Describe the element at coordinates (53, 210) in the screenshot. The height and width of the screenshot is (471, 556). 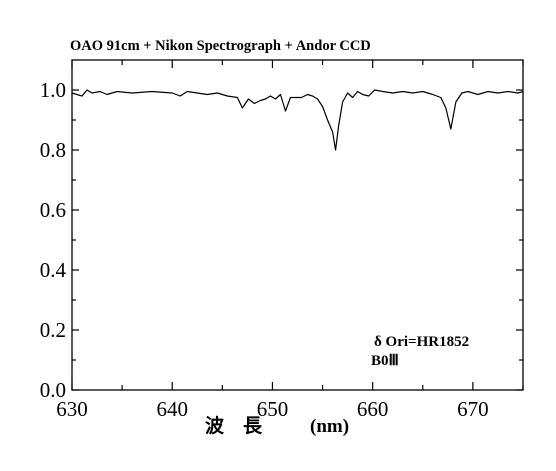
I see `y-tick-label: 0.6` at that location.